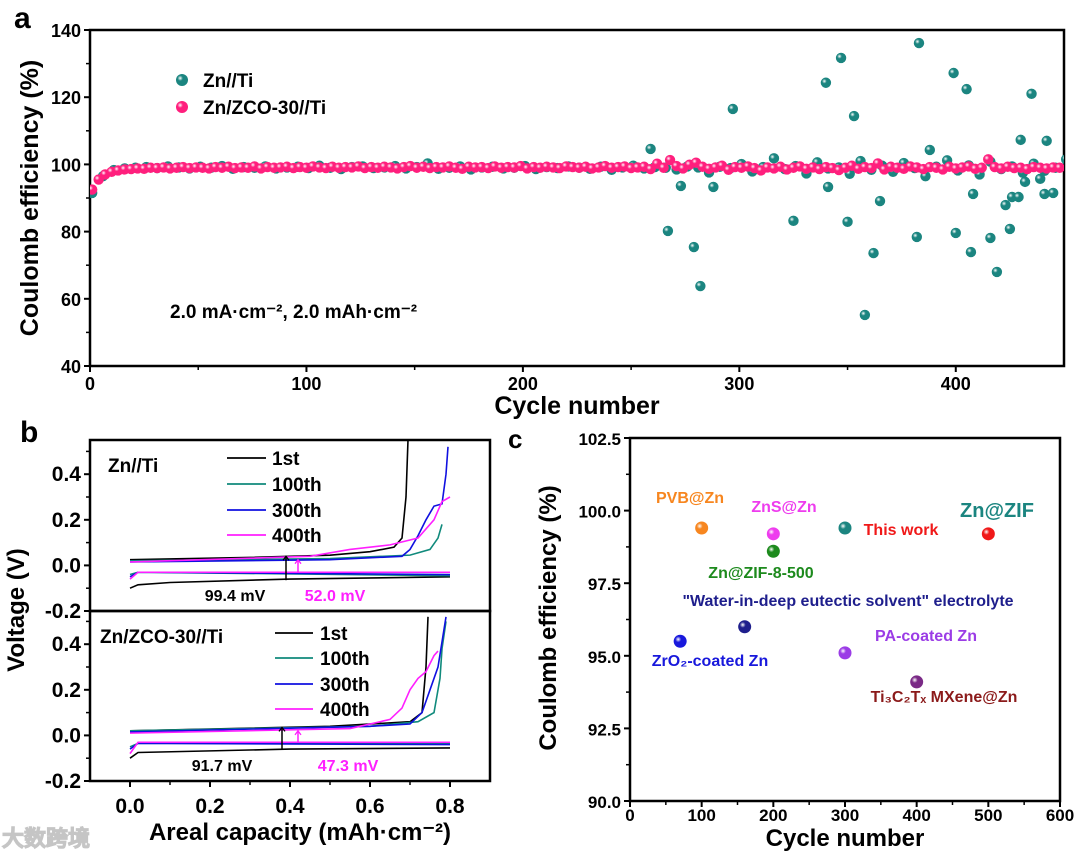  What do you see at coordinates (599, 512) in the screenshot?
I see `y-tick-label: 100.0` at bounding box center [599, 512].